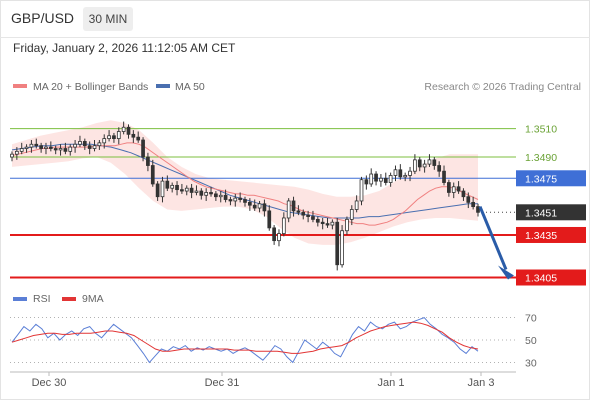  What do you see at coordinates (190, 87) in the screenshot?
I see `ma50-legend-label: MA 50` at bounding box center [190, 87].